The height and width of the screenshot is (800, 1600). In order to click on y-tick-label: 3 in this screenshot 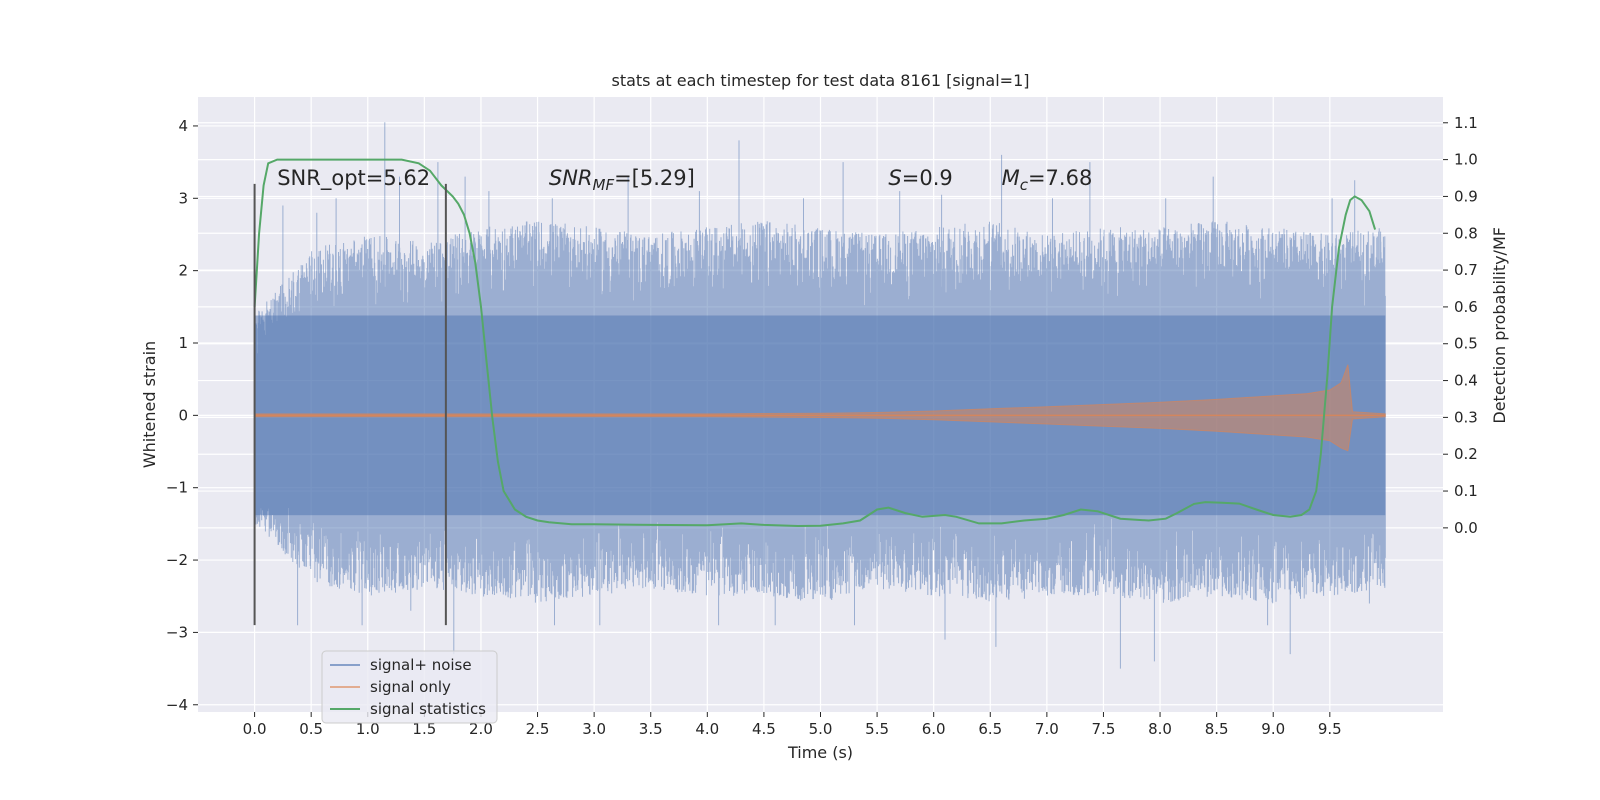, I will do `click(183, 198)`.